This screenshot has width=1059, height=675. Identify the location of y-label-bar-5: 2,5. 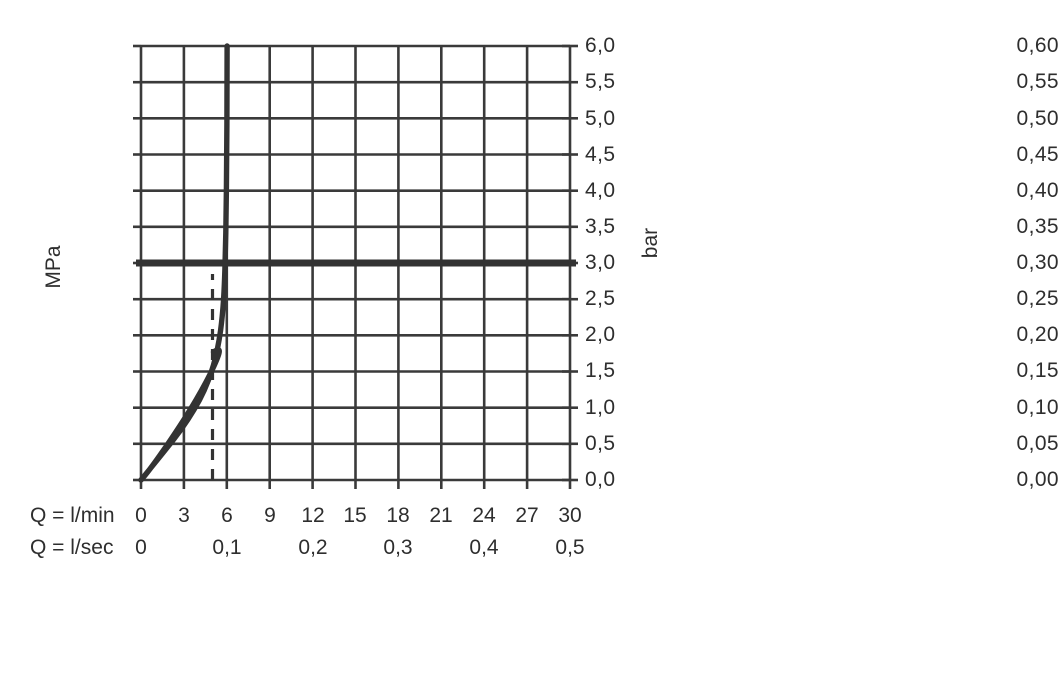
(600, 298).